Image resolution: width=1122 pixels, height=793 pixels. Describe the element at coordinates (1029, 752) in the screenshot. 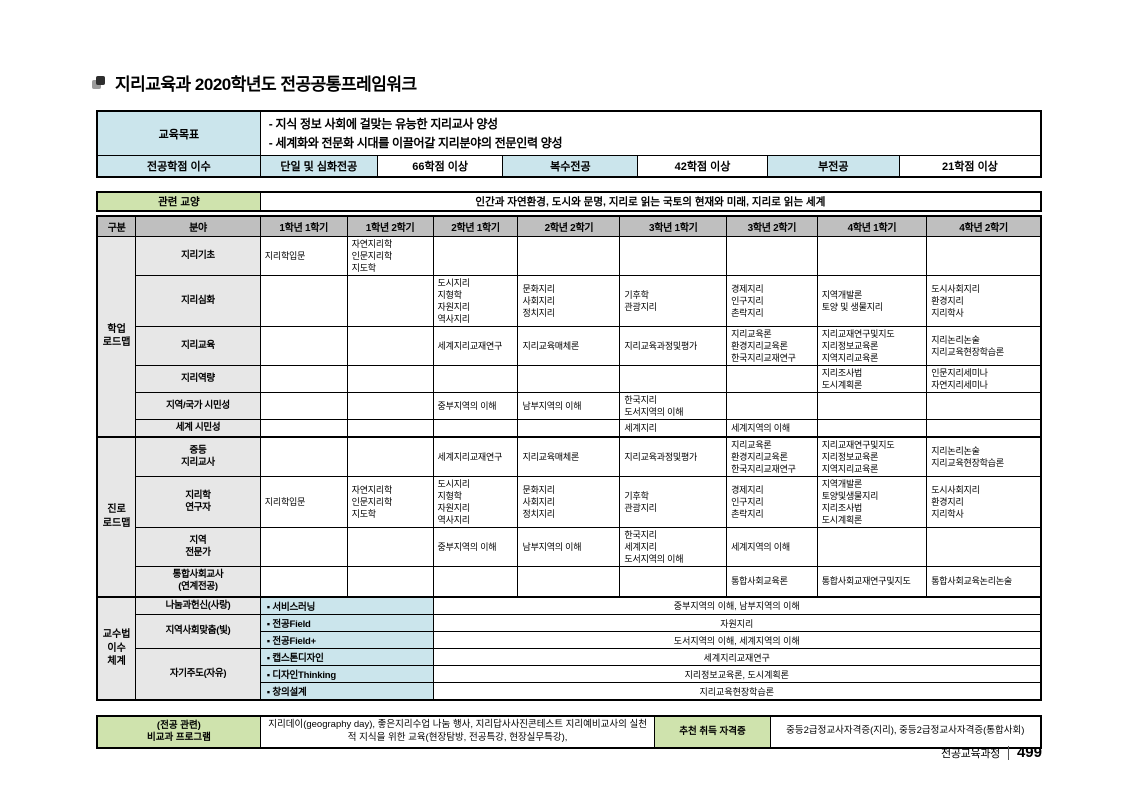

I see `footer-page-number: 499` at that location.